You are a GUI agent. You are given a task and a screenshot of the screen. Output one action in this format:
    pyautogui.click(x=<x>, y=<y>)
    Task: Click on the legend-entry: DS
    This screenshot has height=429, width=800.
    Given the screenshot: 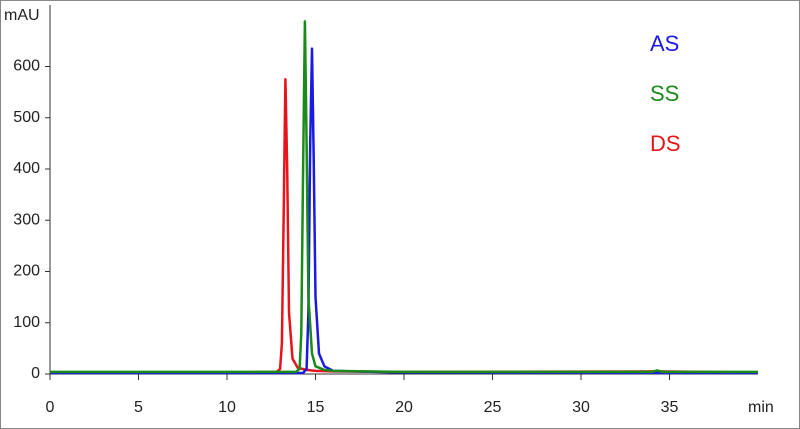 What is the action you would take?
    pyautogui.click(x=665, y=143)
    